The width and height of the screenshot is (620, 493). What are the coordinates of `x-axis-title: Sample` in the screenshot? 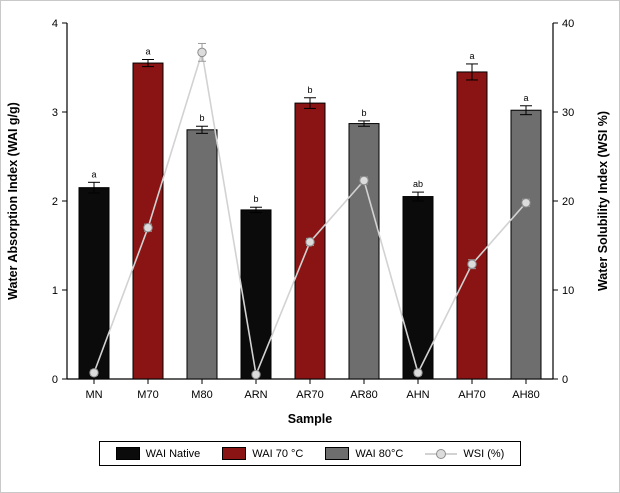 It's located at (310, 419).